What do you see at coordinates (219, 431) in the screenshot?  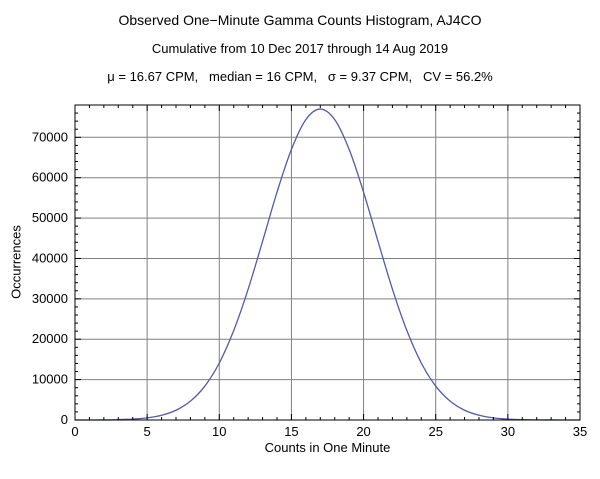 I see `x-tick-label: 10` at bounding box center [219, 431].